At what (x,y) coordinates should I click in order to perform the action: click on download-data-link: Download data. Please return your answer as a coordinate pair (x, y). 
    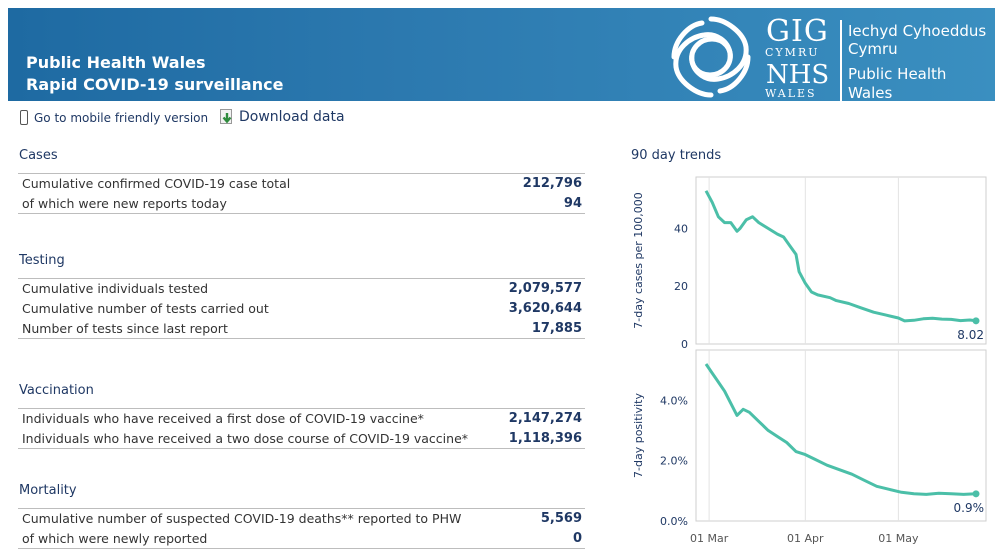
    Looking at the image, I should click on (282, 117).